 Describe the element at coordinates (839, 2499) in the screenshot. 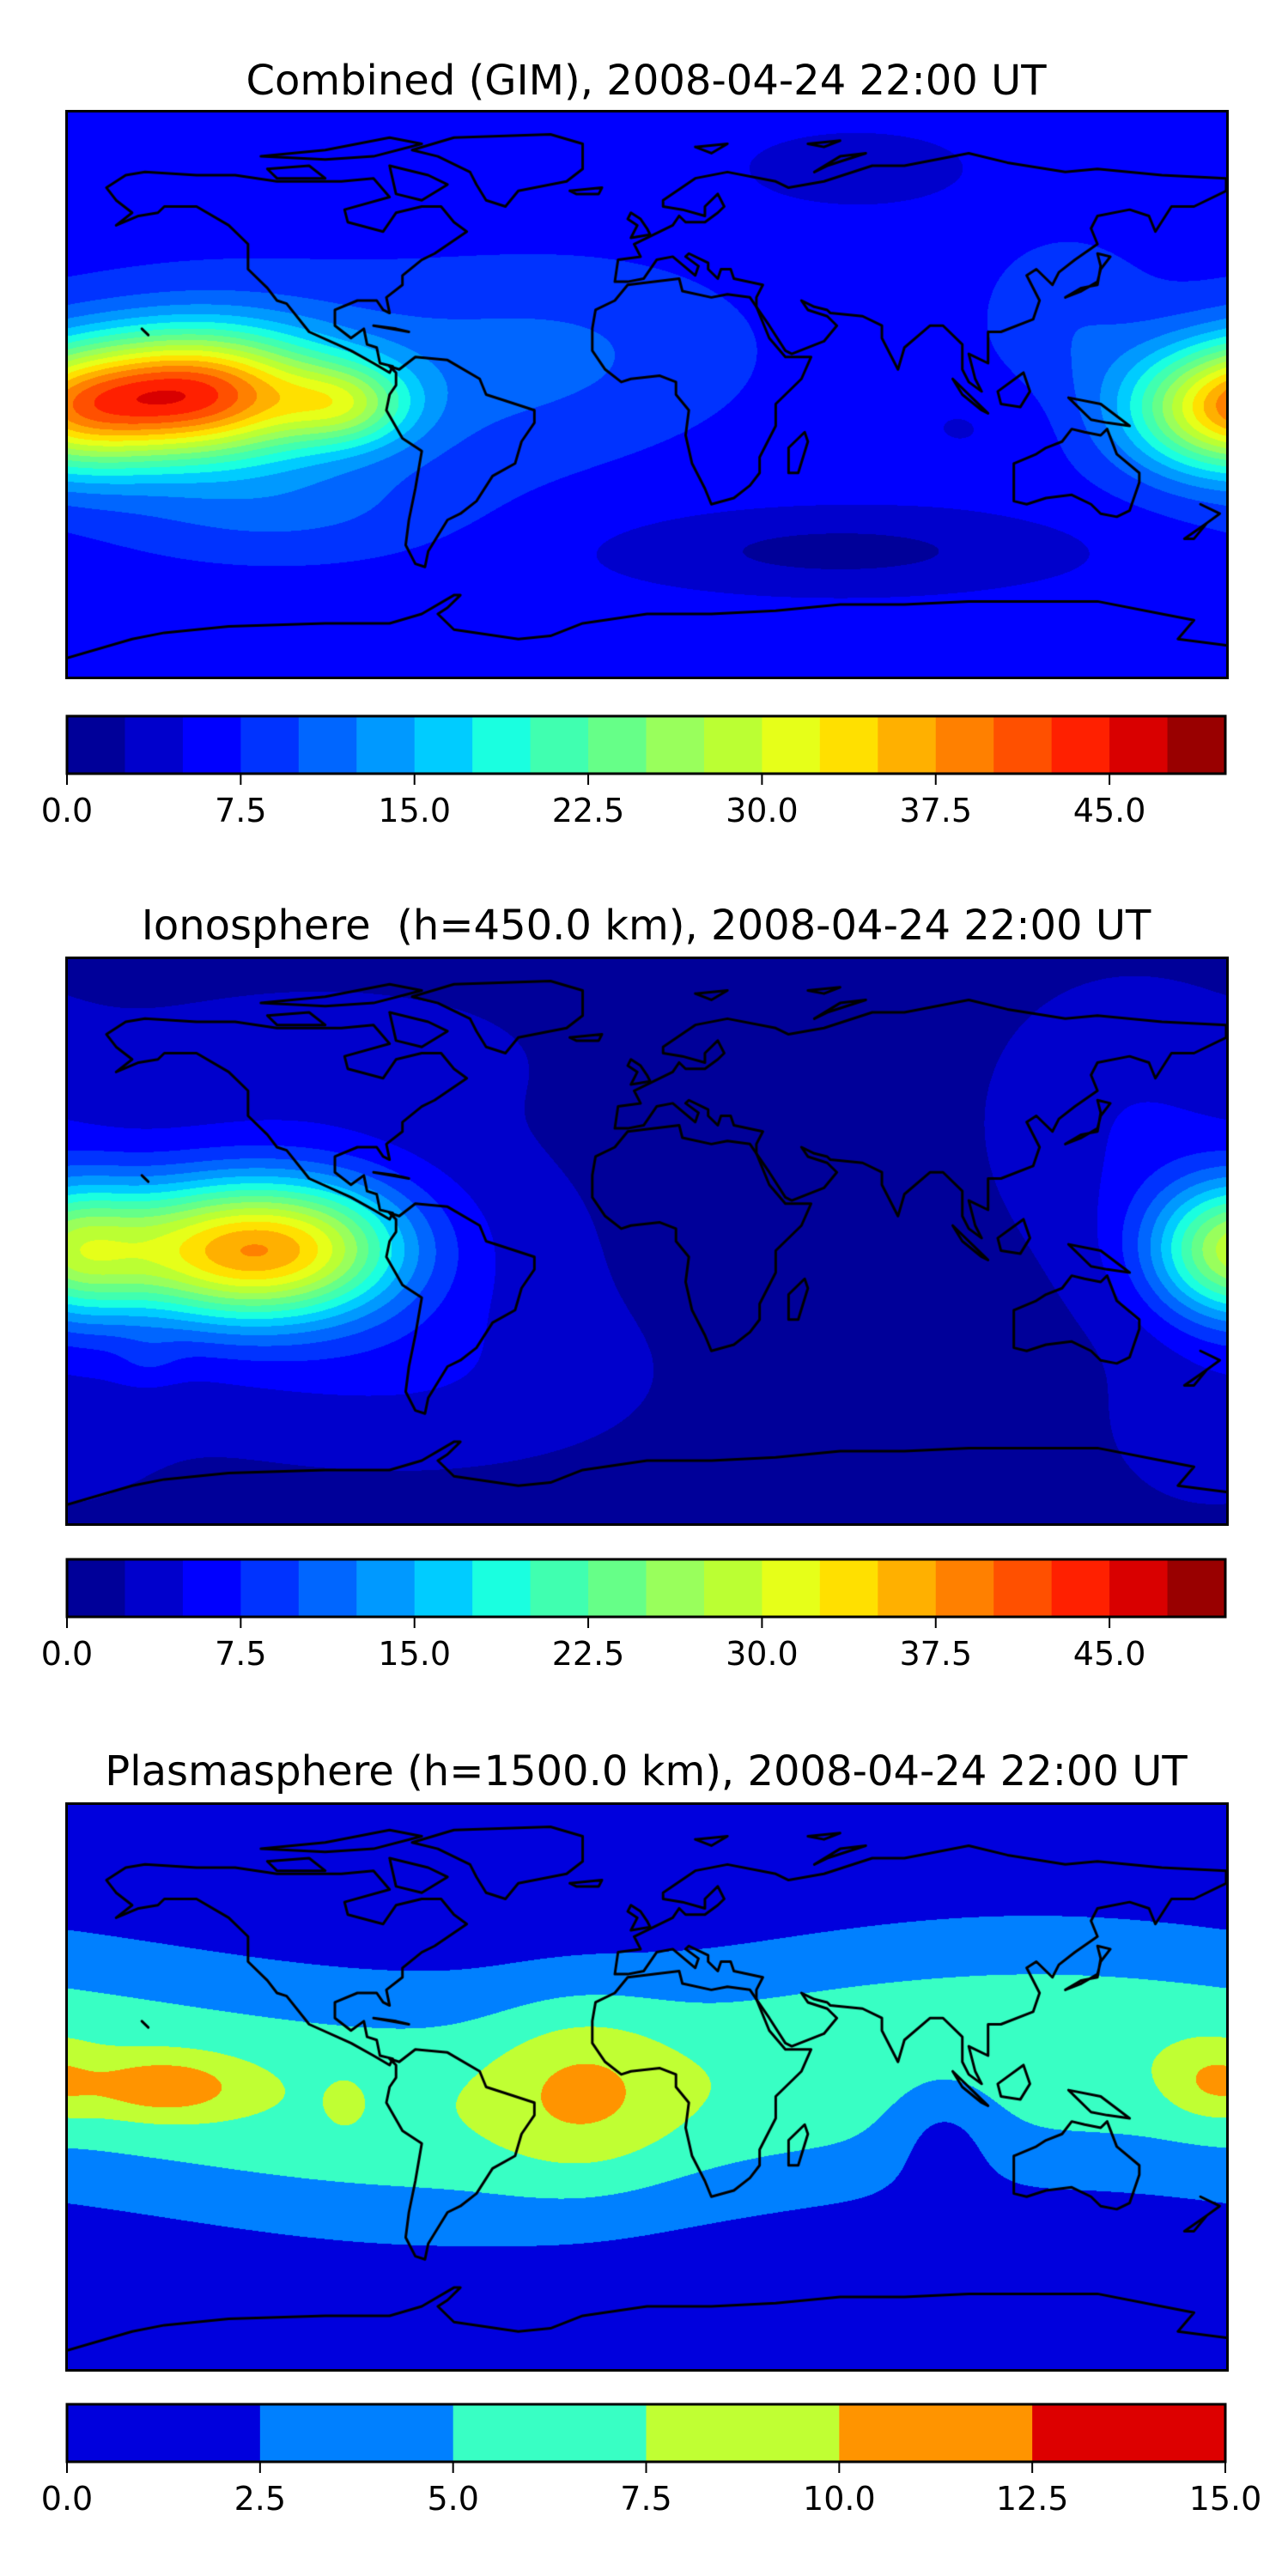

I see `colorbar-tick-label: 10.0` at that location.